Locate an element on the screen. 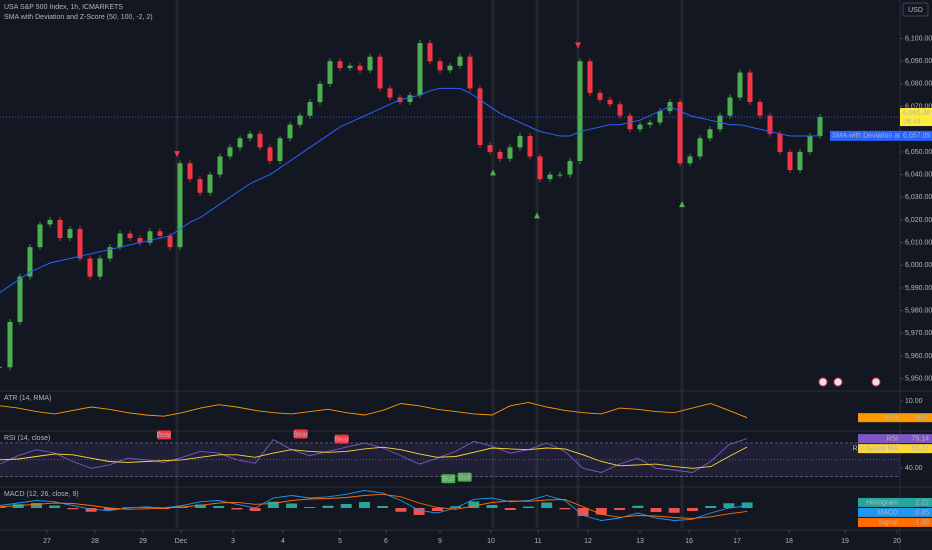 The height and width of the screenshot is (550, 932). pane-title: ATR (14, RMA) is located at coordinates (27, 398).